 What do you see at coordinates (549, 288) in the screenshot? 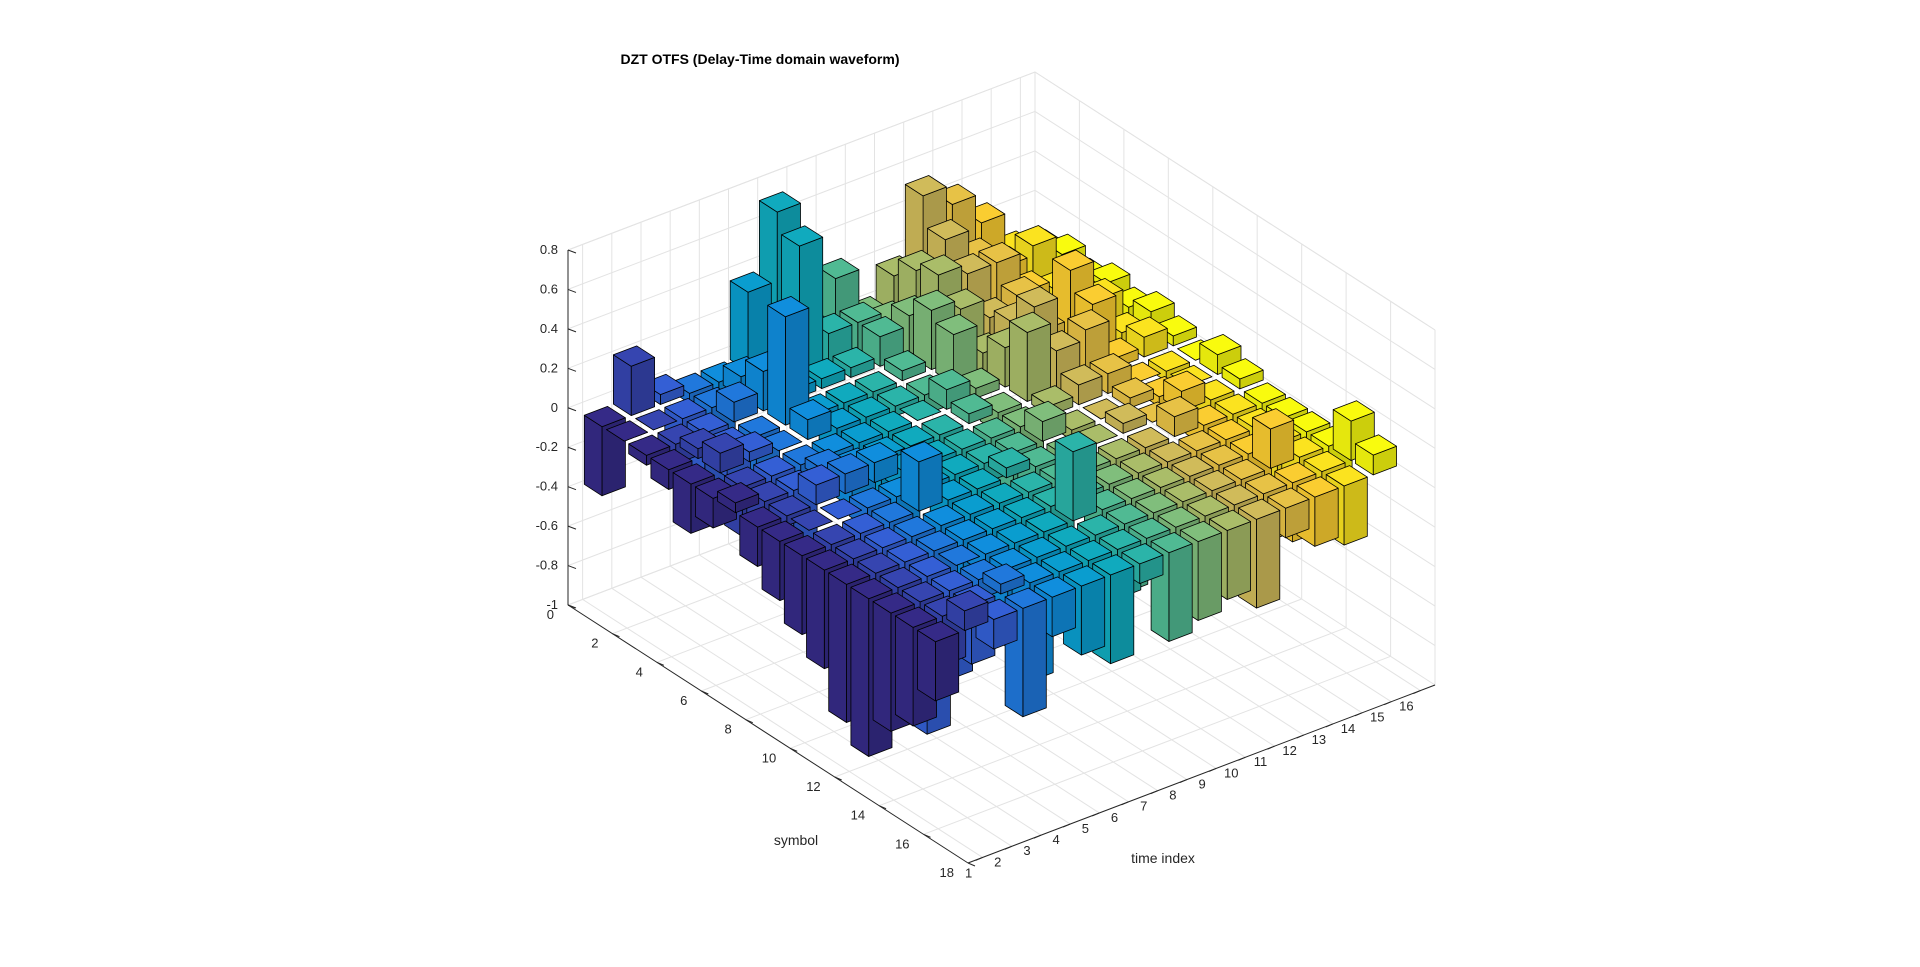
I see `z-tick-label: 0.6` at bounding box center [549, 288].